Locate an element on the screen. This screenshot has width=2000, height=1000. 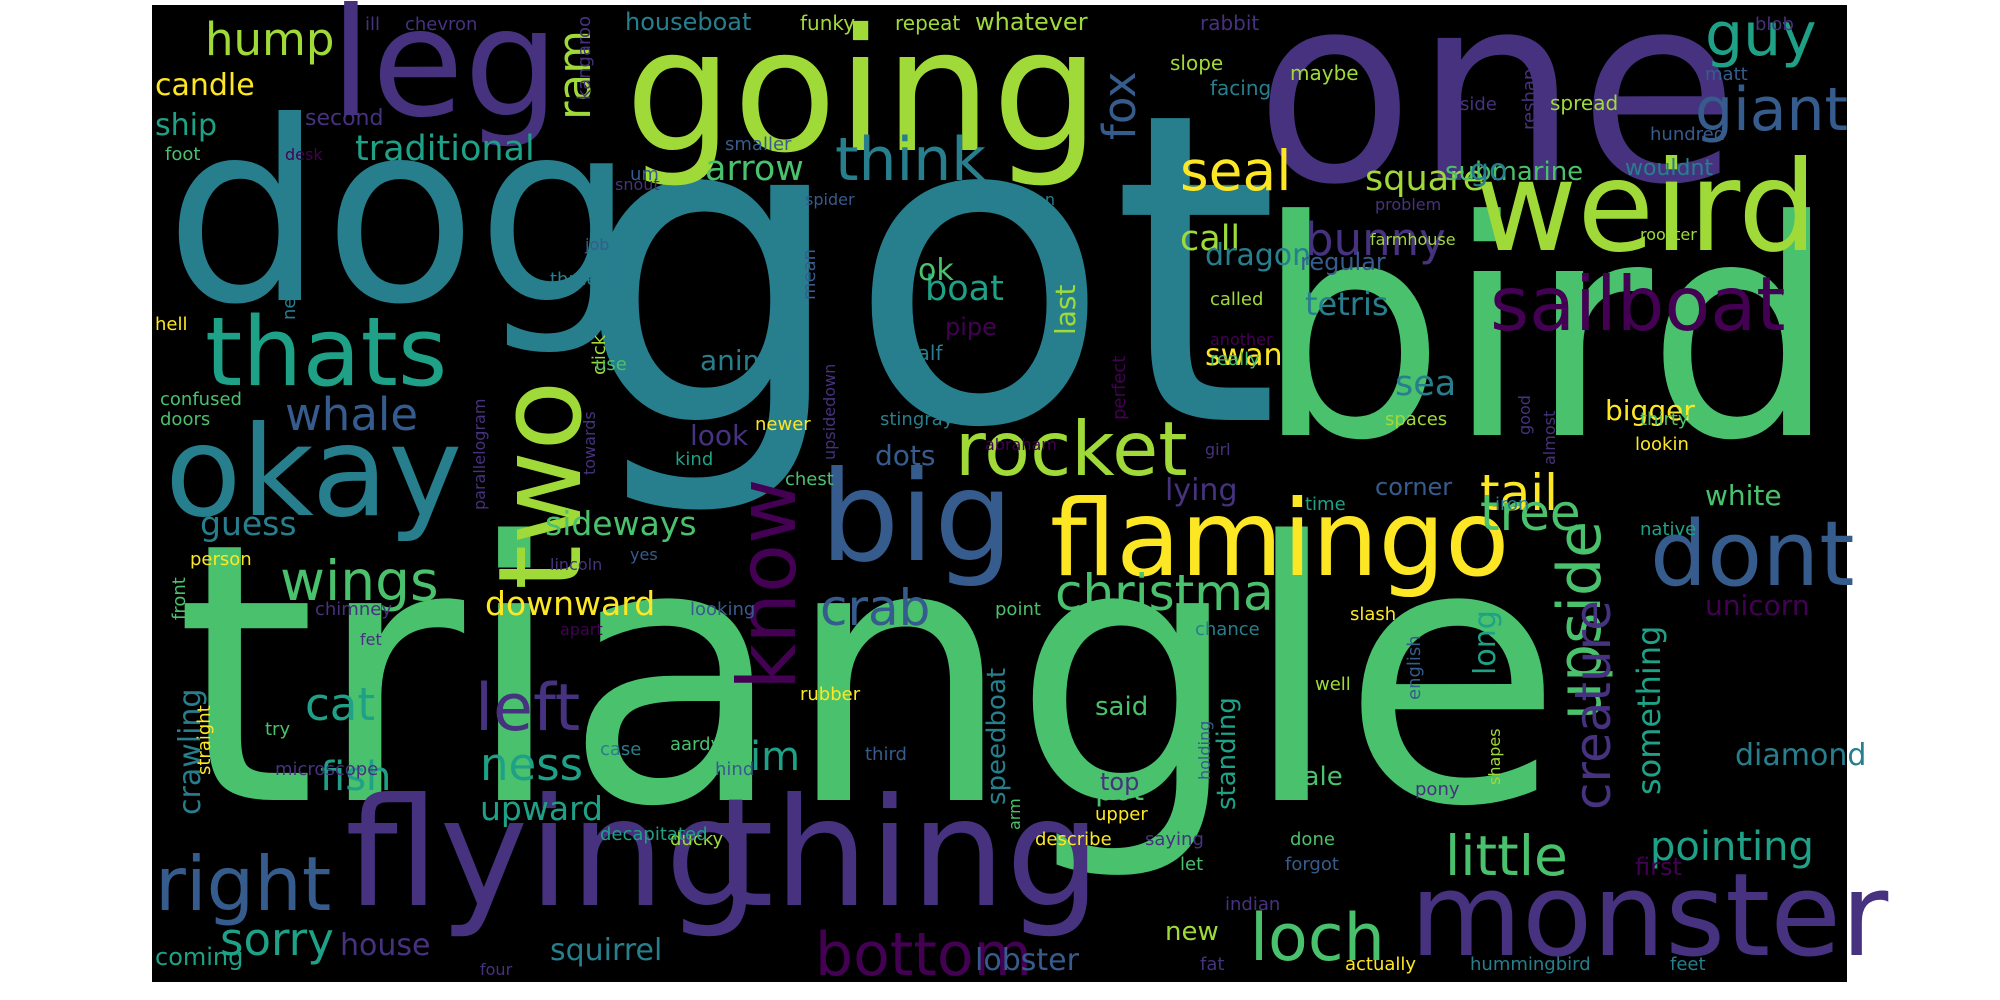
word-chimney: chimney is located at coordinates (353, 609).